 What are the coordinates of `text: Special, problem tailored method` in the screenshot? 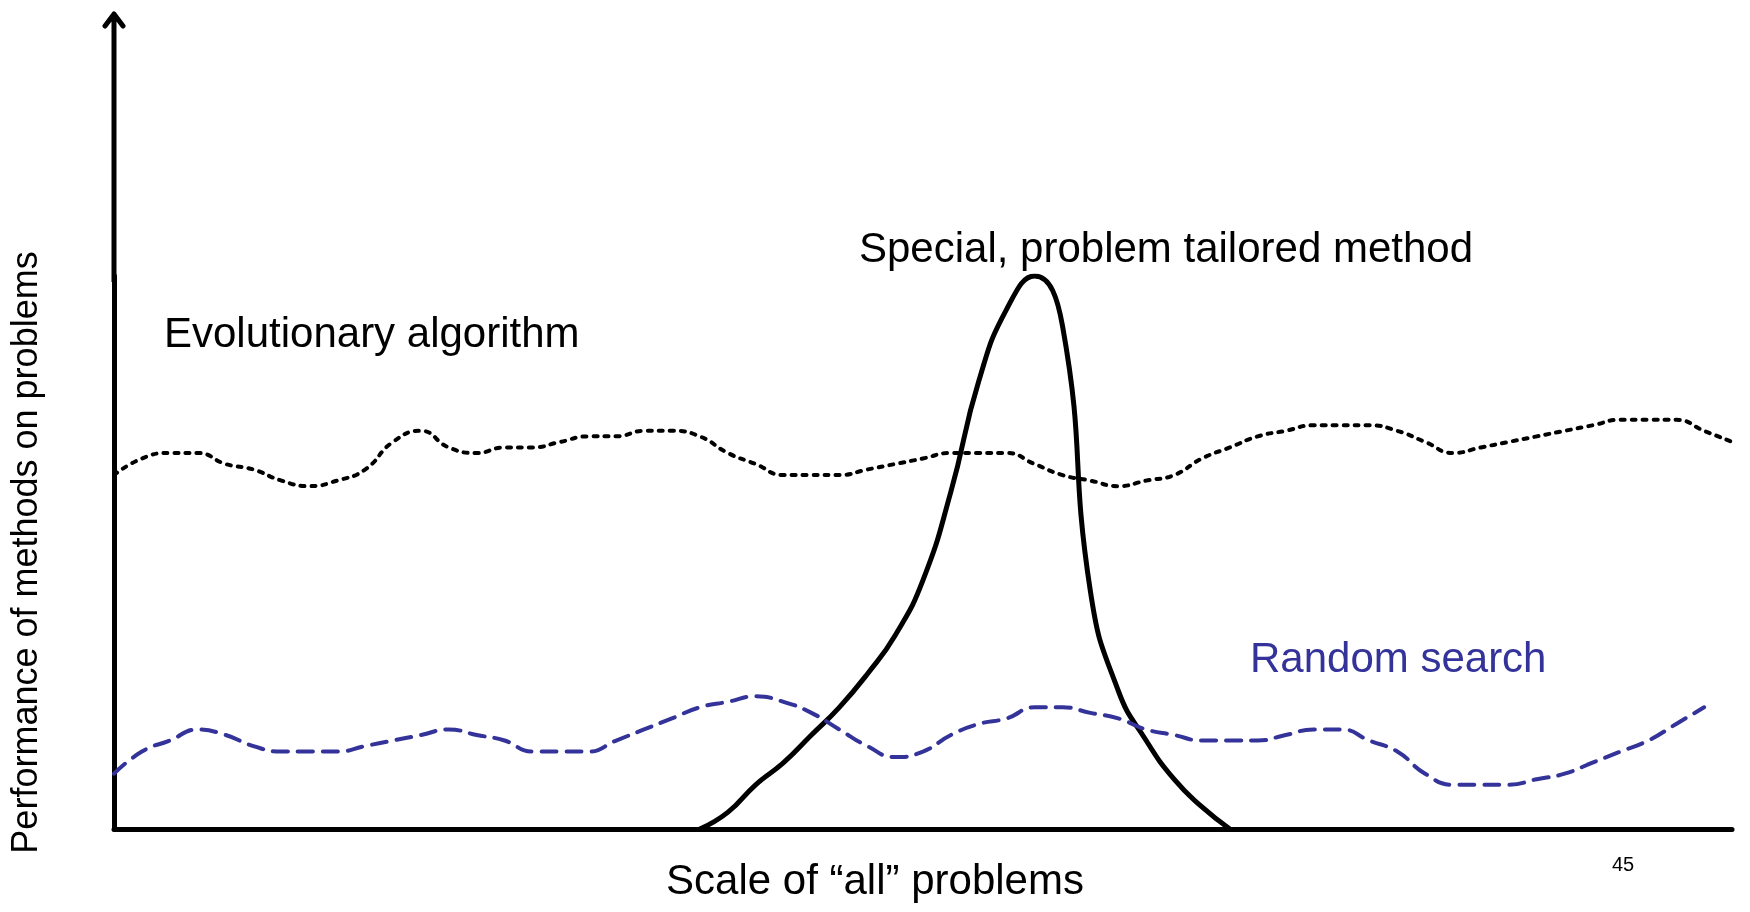 It's located at (1166, 247).